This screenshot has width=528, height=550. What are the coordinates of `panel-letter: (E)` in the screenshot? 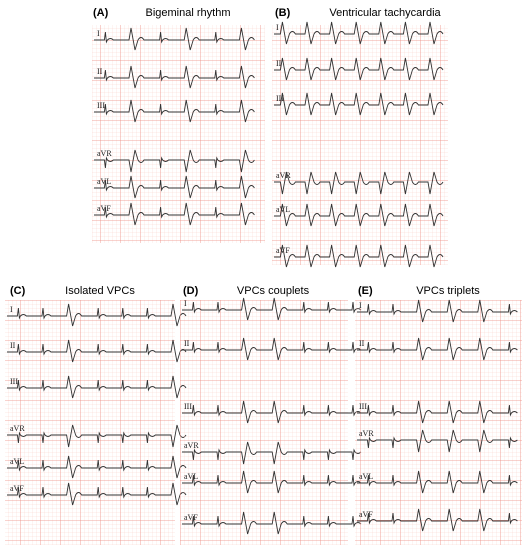 It's located at (365, 291).